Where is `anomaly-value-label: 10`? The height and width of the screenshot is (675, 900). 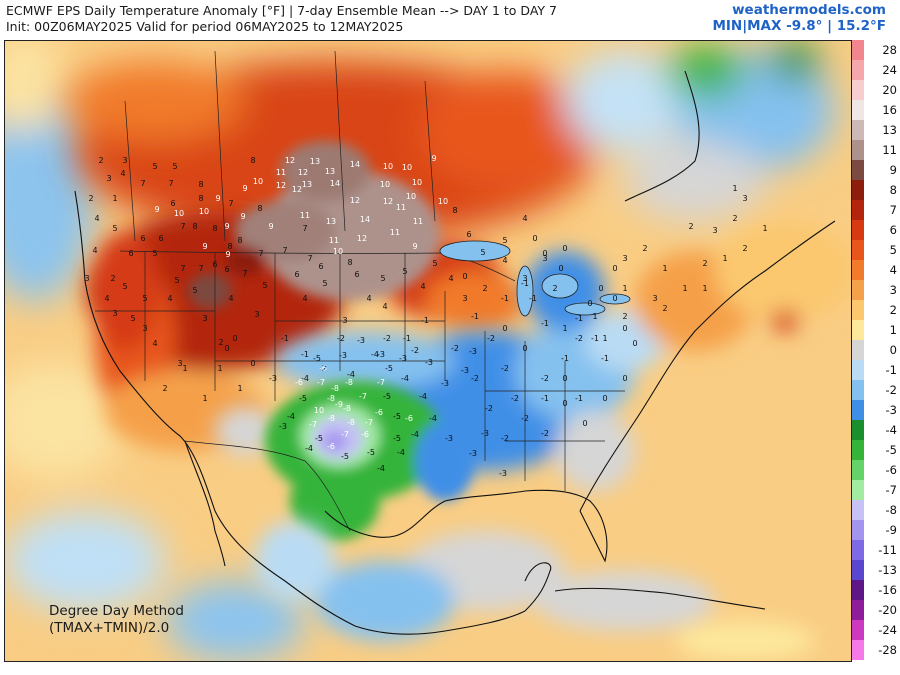
anomaly-value-label: 10 is located at coordinates (258, 181).